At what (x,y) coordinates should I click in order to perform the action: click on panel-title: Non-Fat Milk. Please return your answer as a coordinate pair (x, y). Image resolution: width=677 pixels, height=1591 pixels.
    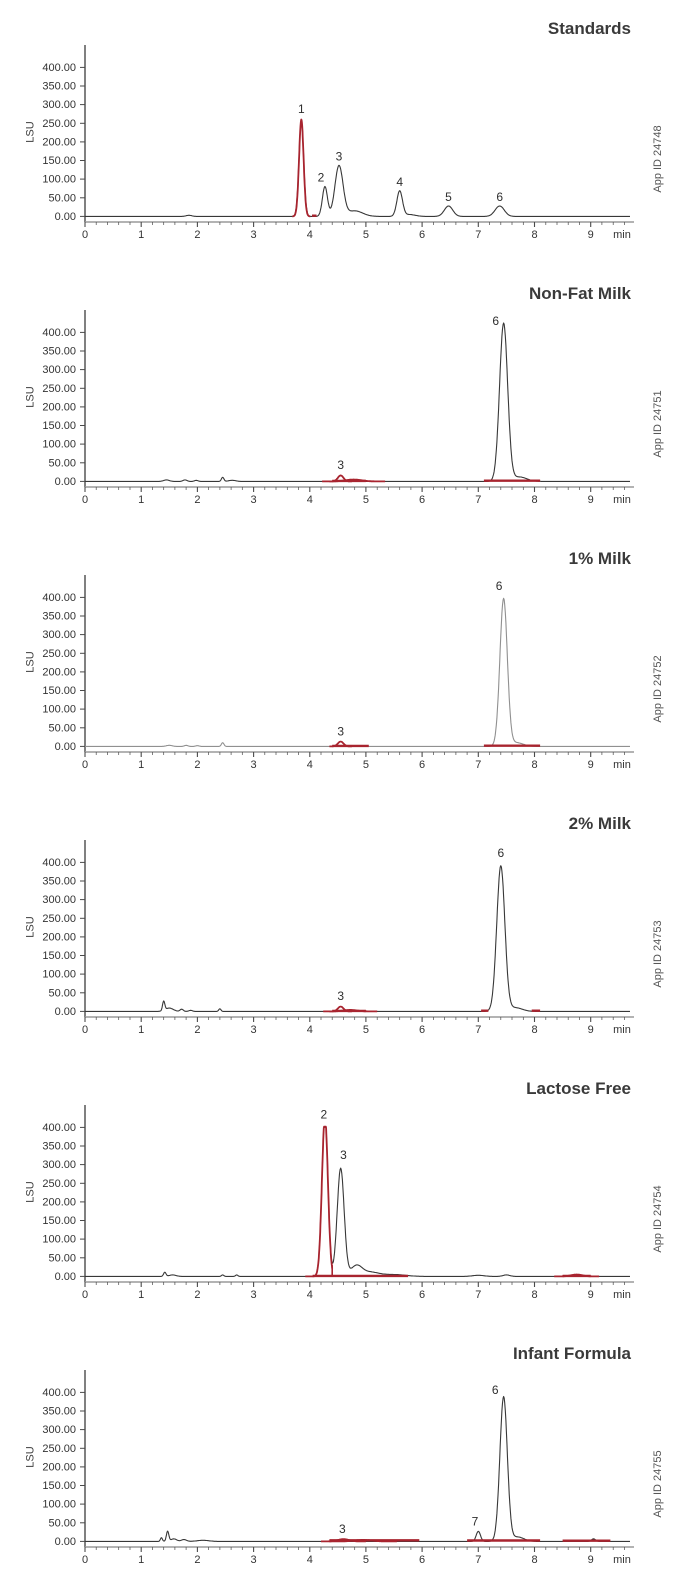
    Looking at the image, I should click on (580, 293).